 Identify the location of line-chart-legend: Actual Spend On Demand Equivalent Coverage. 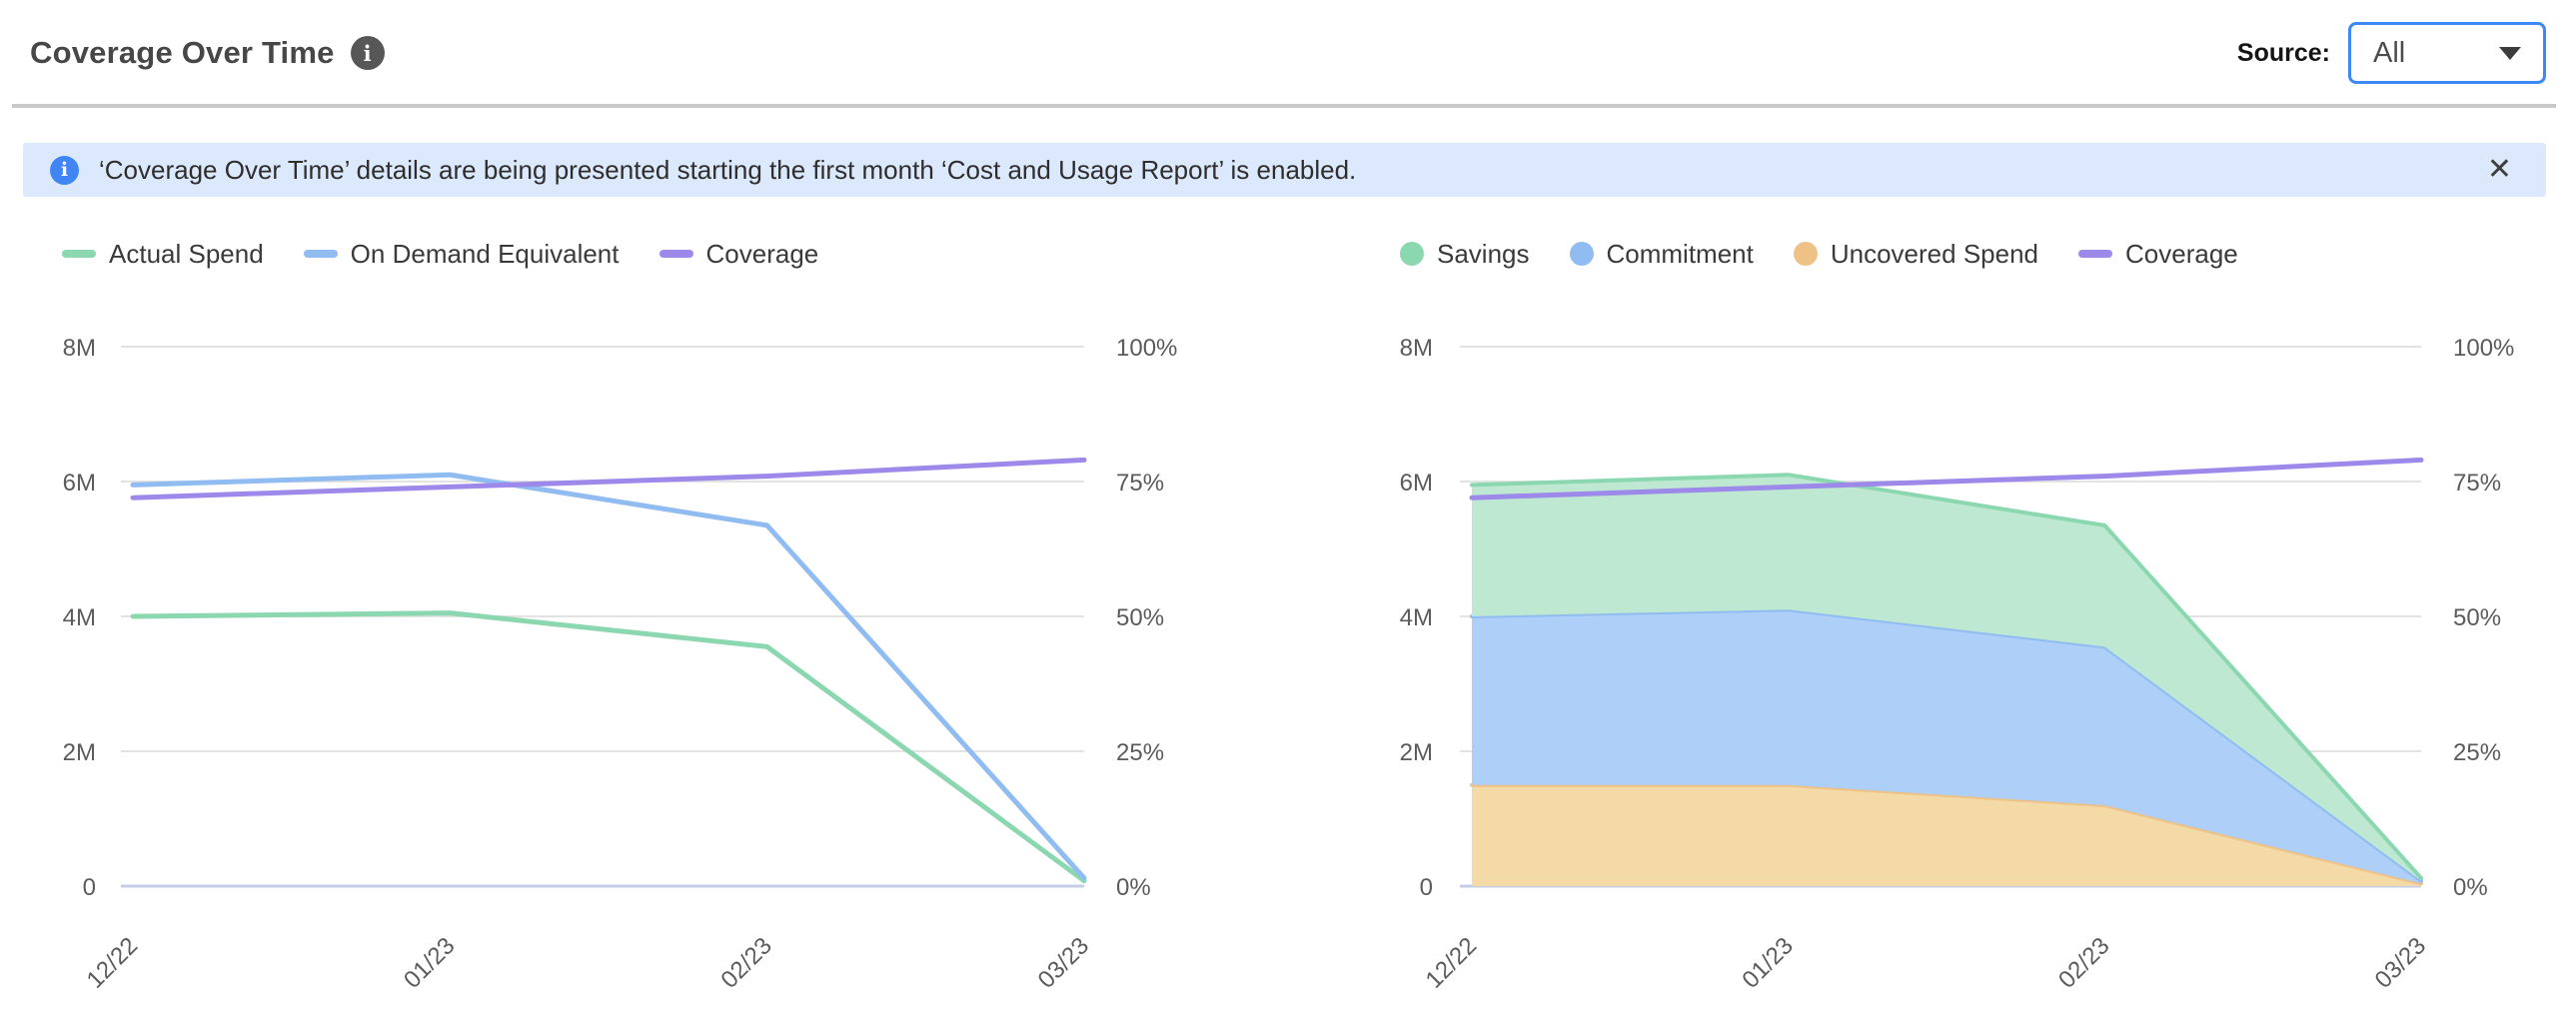
(440, 254).